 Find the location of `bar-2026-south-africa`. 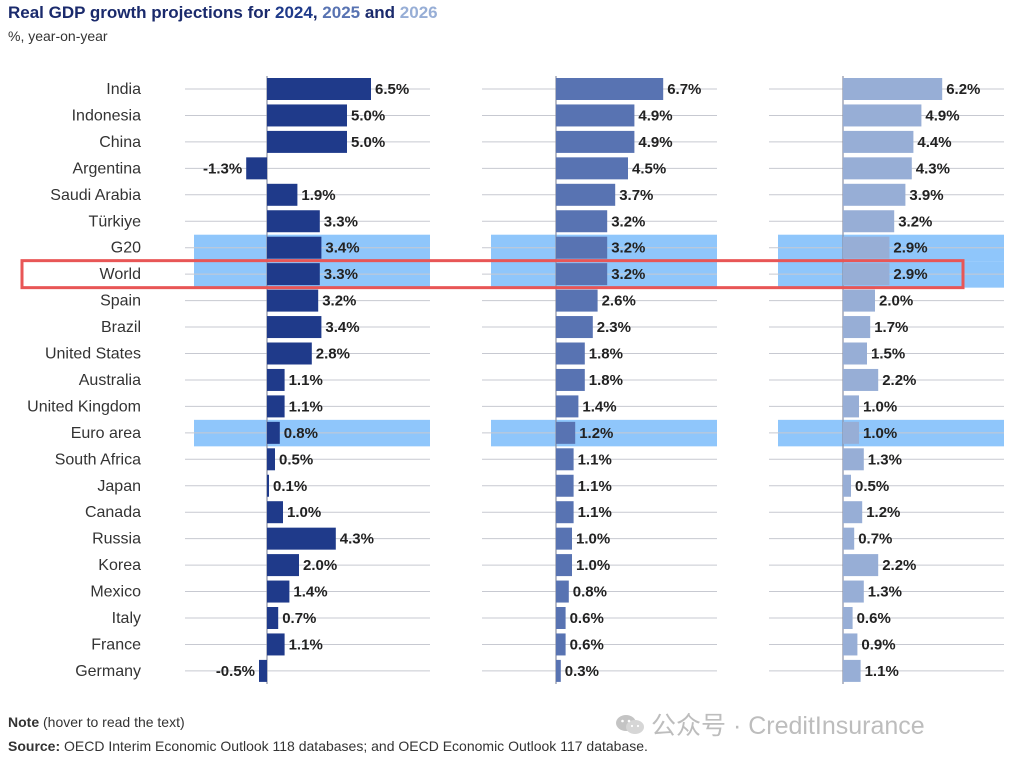

bar-2026-south-africa is located at coordinates (853, 459).